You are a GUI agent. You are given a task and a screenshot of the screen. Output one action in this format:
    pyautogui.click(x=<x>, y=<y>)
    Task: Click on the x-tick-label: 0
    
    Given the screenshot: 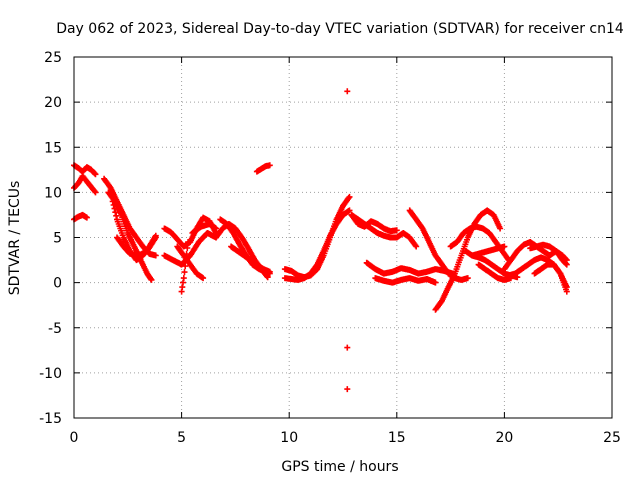 What is the action you would take?
    pyautogui.click(x=74, y=438)
    